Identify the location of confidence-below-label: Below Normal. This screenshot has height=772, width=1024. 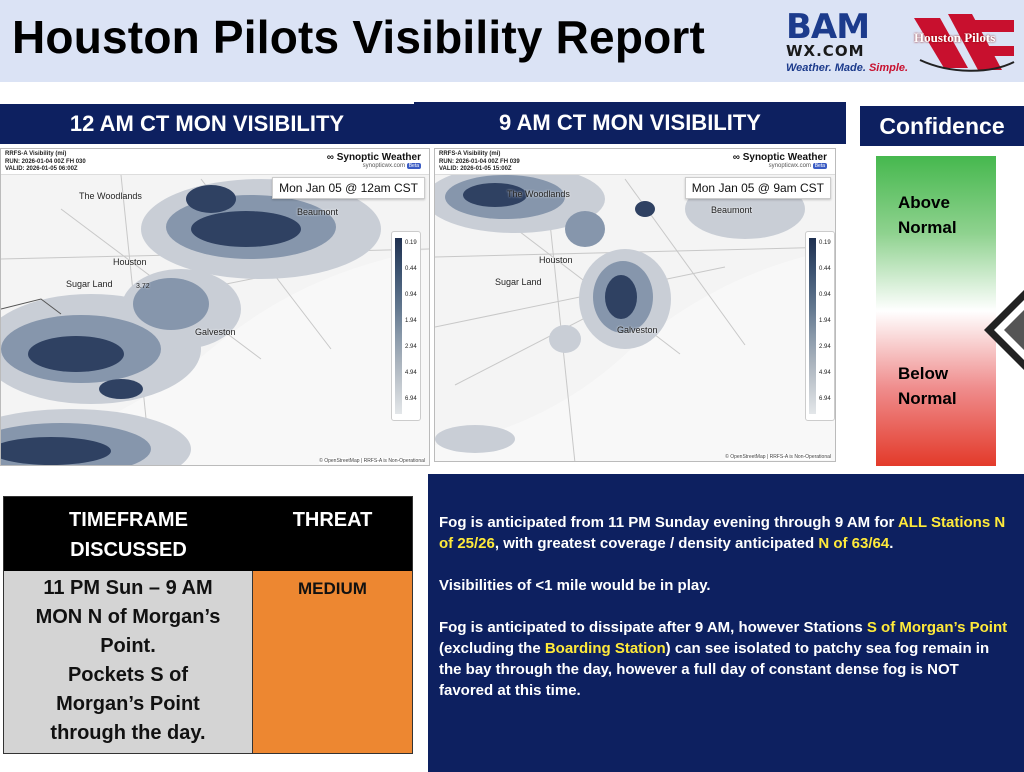
(927, 386).